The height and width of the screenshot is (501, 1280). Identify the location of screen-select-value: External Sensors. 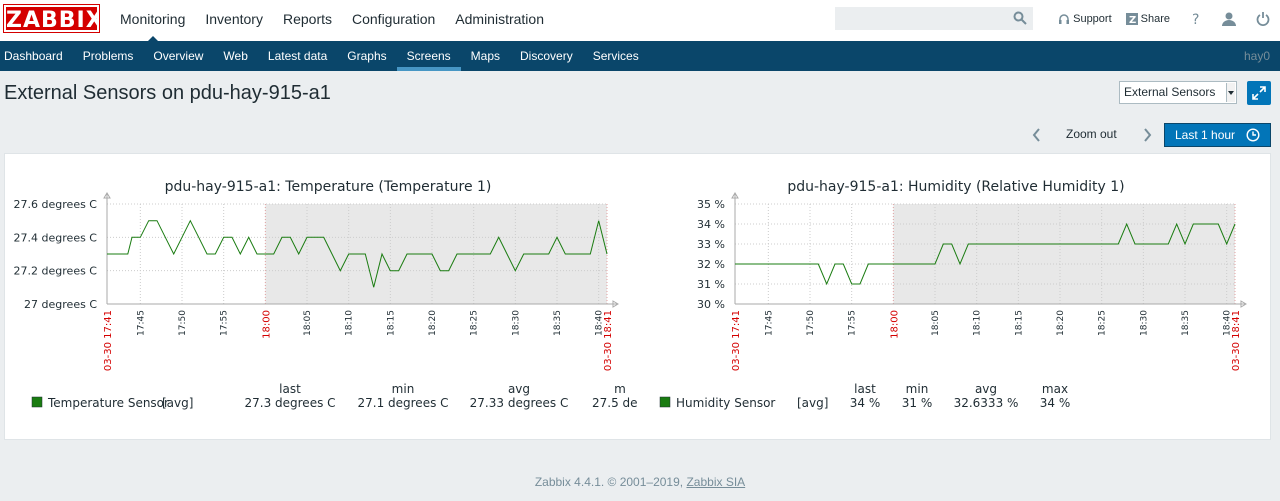
(1170, 92).